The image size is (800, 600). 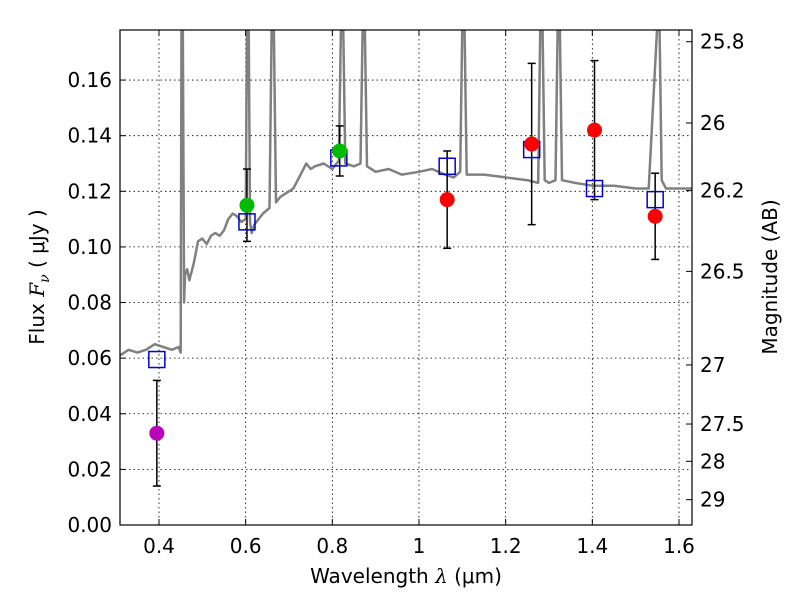 What do you see at coordinates (89, 247) in the screenshot?
I see `y-tick-label: 0.10` at bounding box center [89, 247].